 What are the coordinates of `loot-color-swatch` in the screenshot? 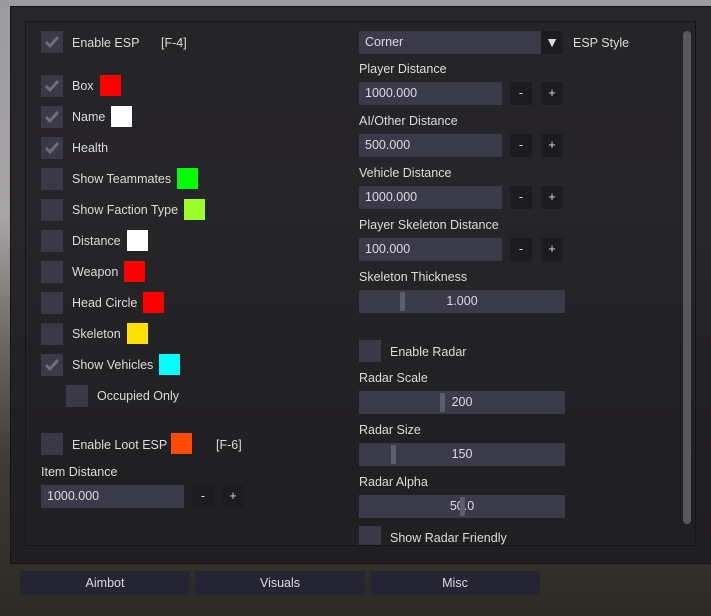 It's located at (181, 443).